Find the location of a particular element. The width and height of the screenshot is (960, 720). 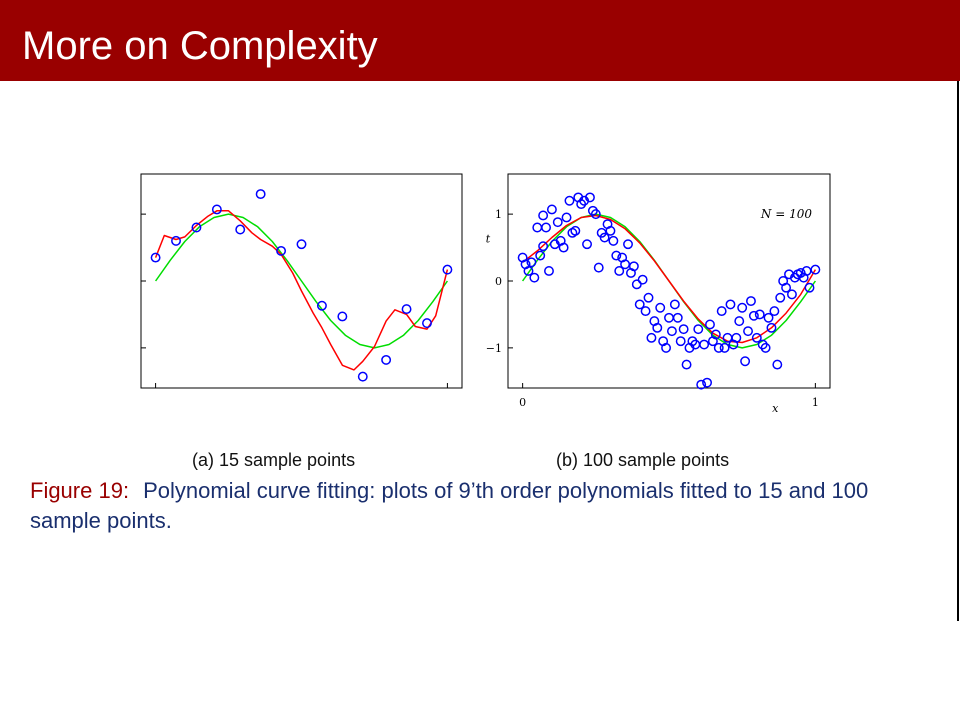

slide-title: More on Complexity is located at coordinates (200, 46).